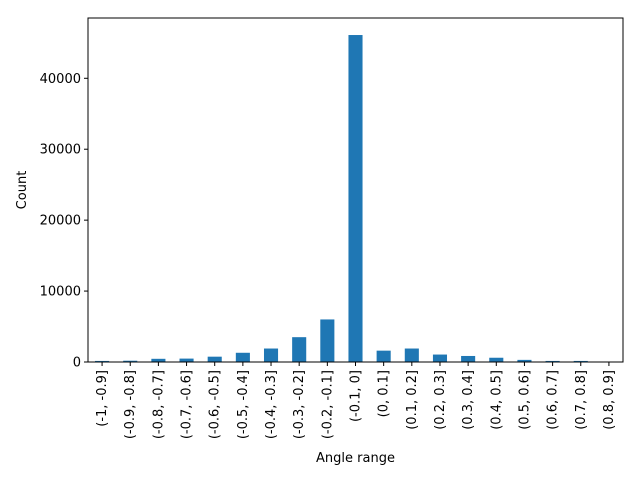 The height and width of the screenshot is (480, 640). I want to click on y-tick-label: 40000, so click(60, 79).